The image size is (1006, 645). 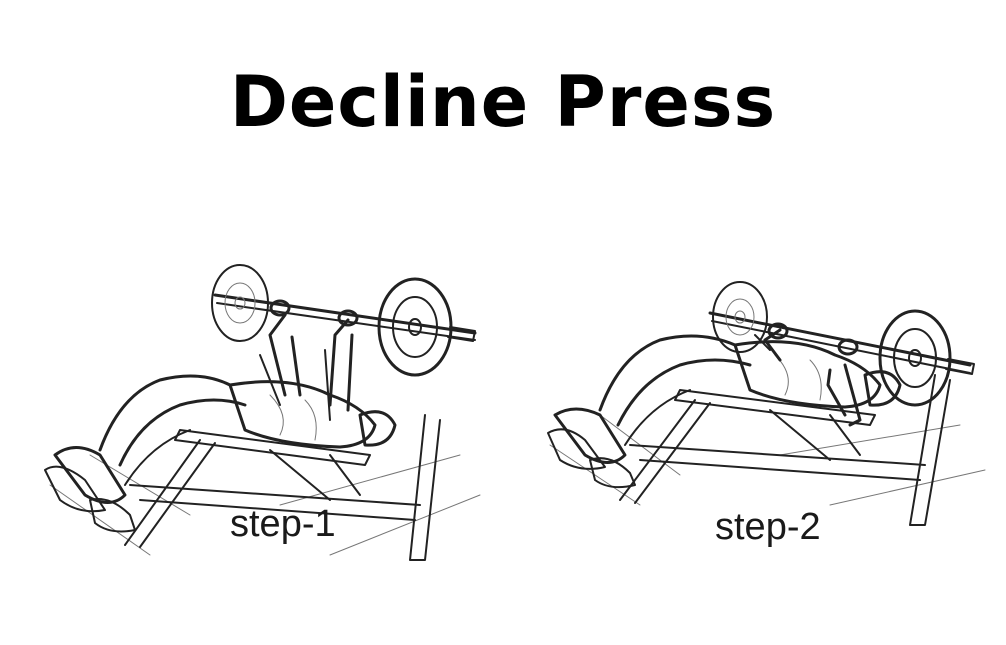 I want to click on exercise-title: Decline Press, so click(x=503, y=102).